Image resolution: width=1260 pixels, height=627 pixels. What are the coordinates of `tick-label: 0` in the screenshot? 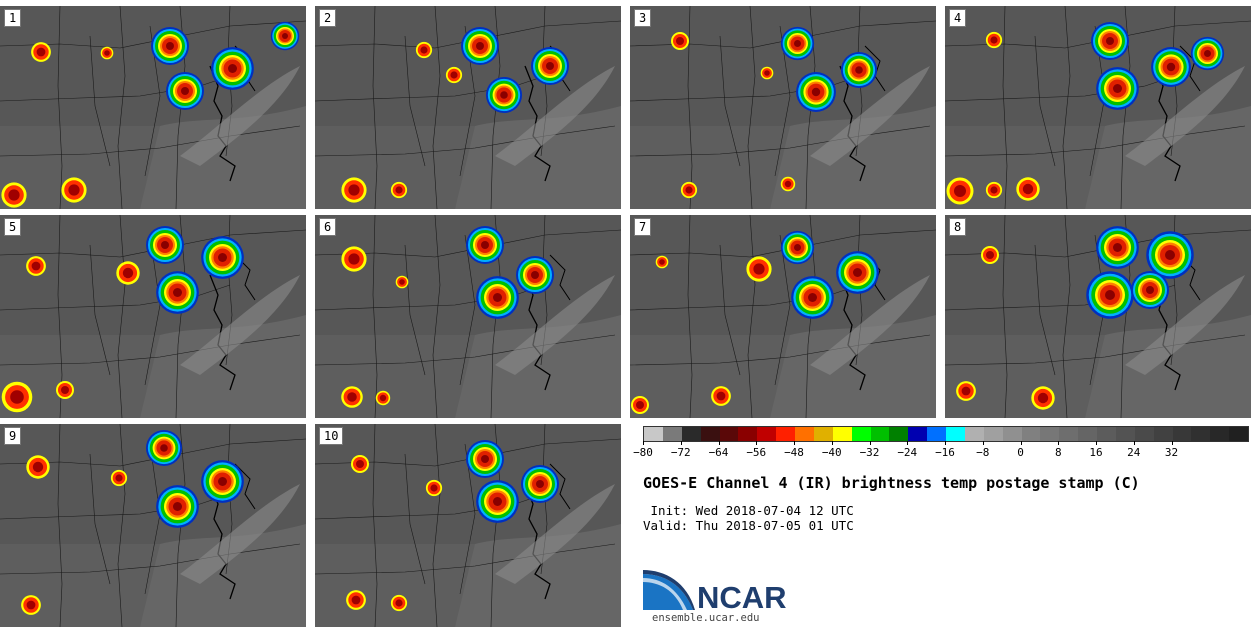 It's located at (1020, 452).